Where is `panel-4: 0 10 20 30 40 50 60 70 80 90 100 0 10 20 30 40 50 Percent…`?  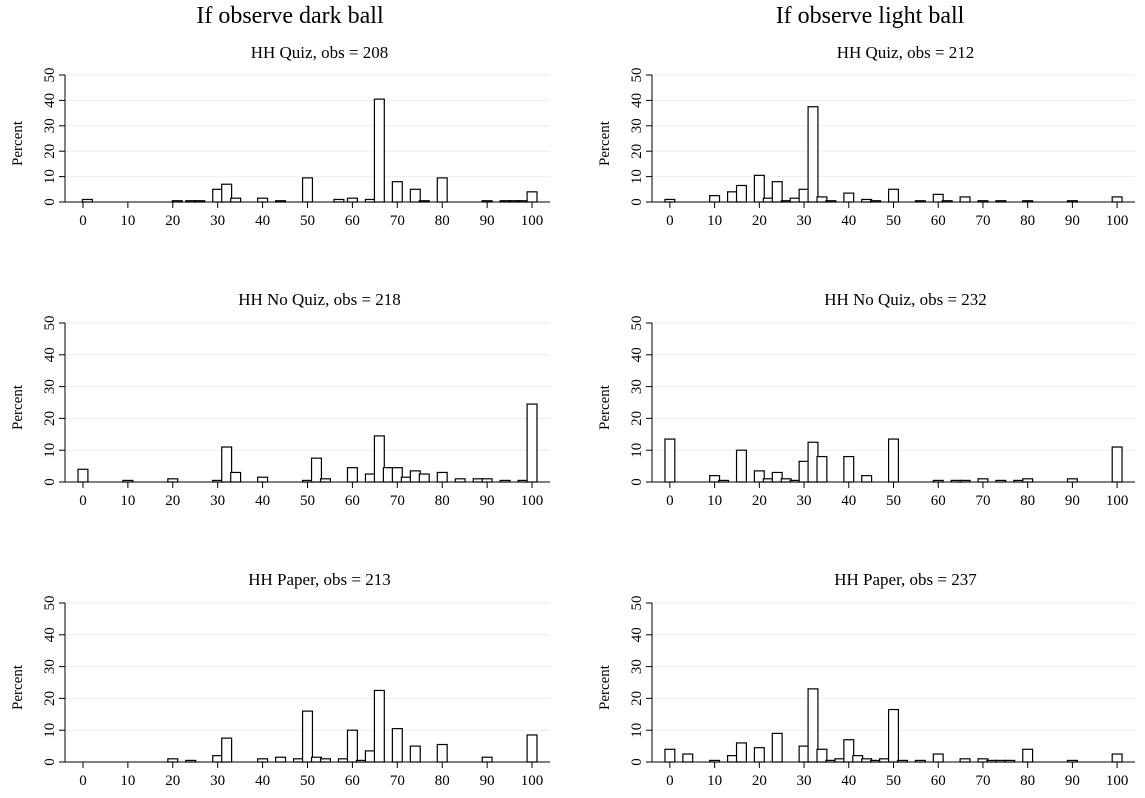
panel-4: 0 10 20 30 40 50 60 70 80 90 100 0 10 20 30 40 50 Percent… is located at coordinates (866, 399).